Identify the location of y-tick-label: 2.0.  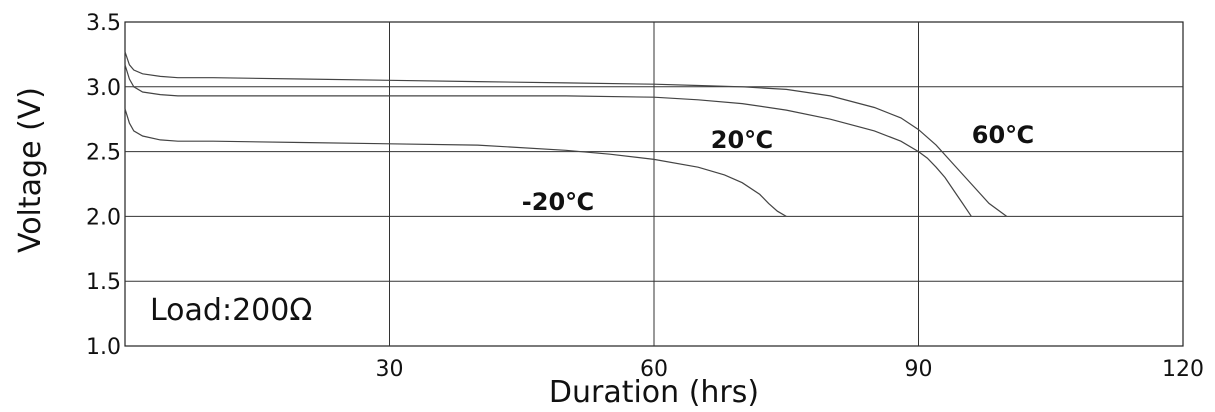
(103, 217).